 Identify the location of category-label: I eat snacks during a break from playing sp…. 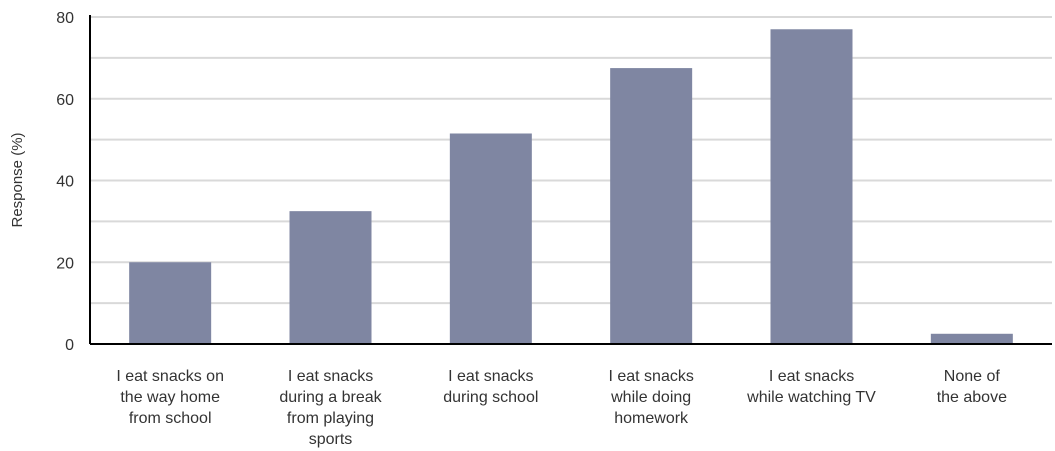
(330, 408).